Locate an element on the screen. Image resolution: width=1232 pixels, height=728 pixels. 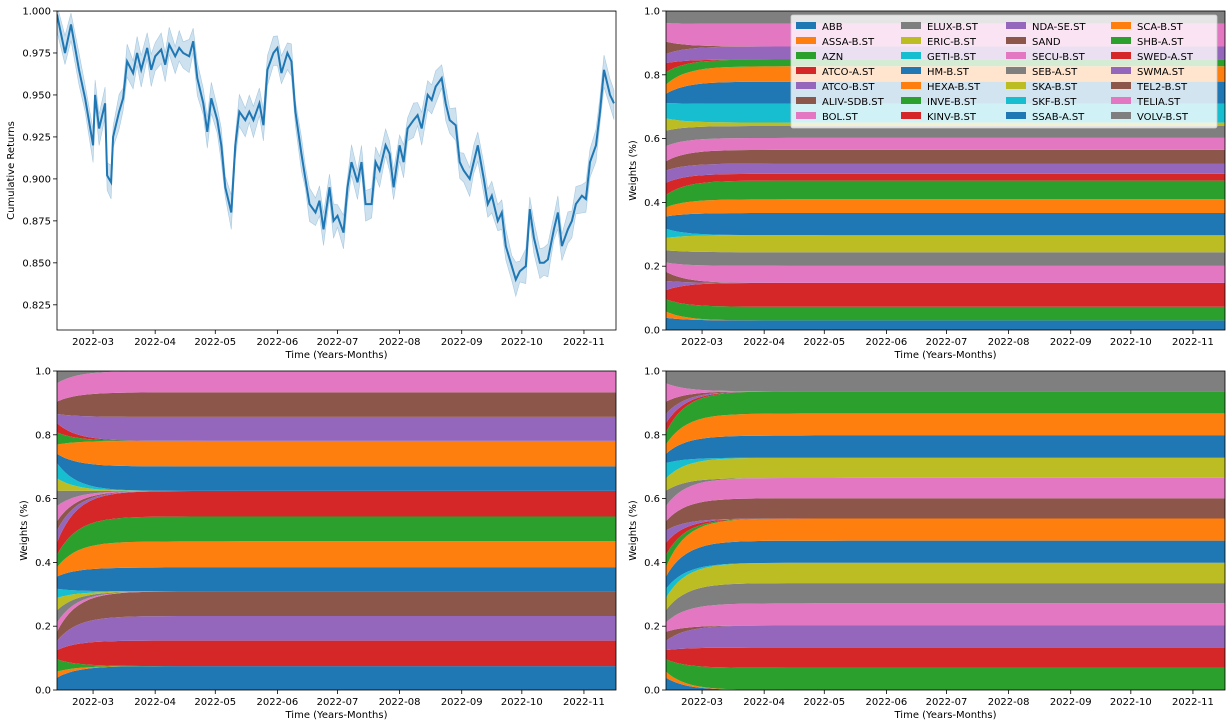
bottom-right-area-sca-b-st is located at coordinates (945, 433).